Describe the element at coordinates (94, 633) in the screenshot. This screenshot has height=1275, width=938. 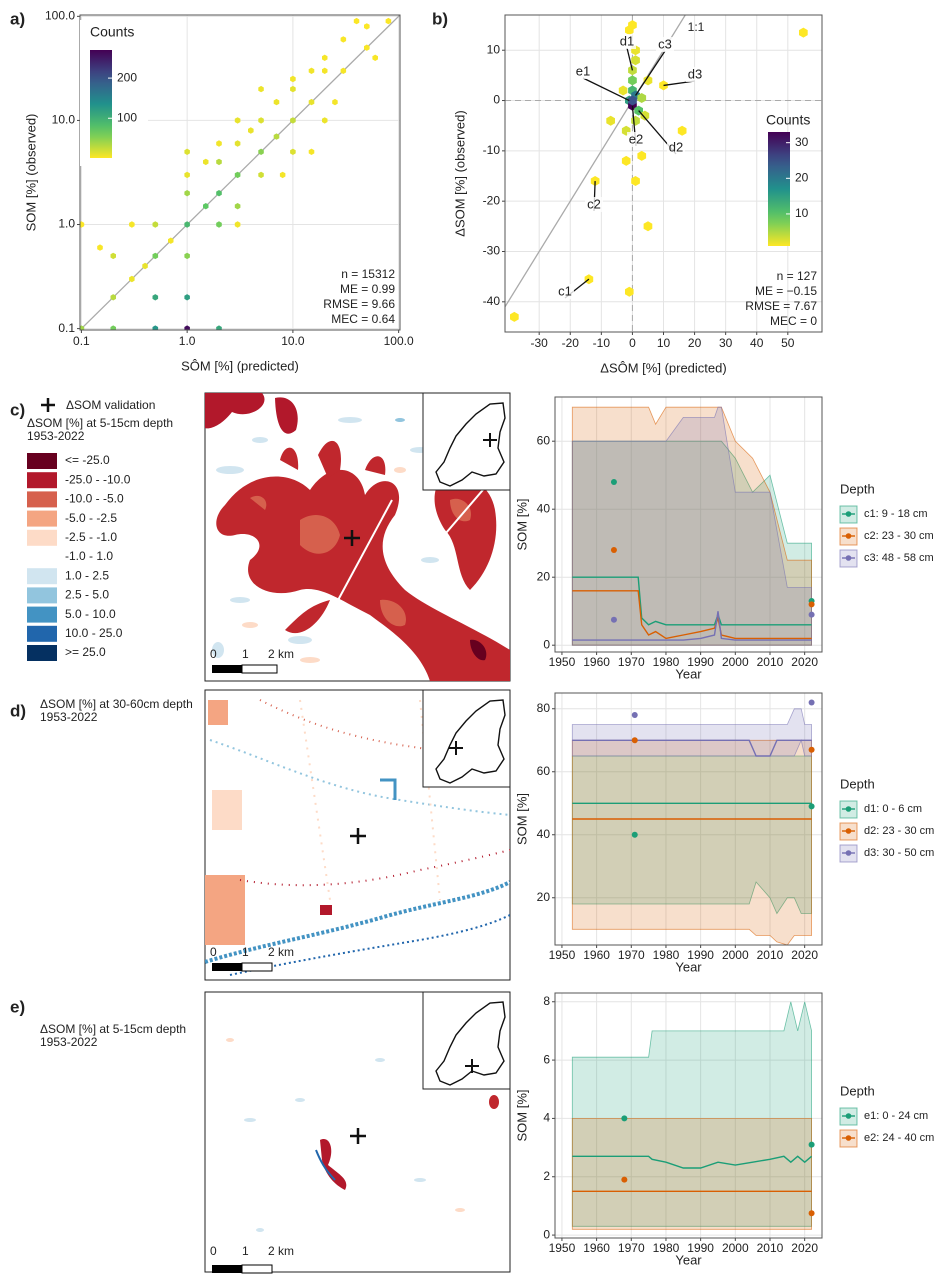
I see `legend-label: 10.0 - 25.0` at that location.